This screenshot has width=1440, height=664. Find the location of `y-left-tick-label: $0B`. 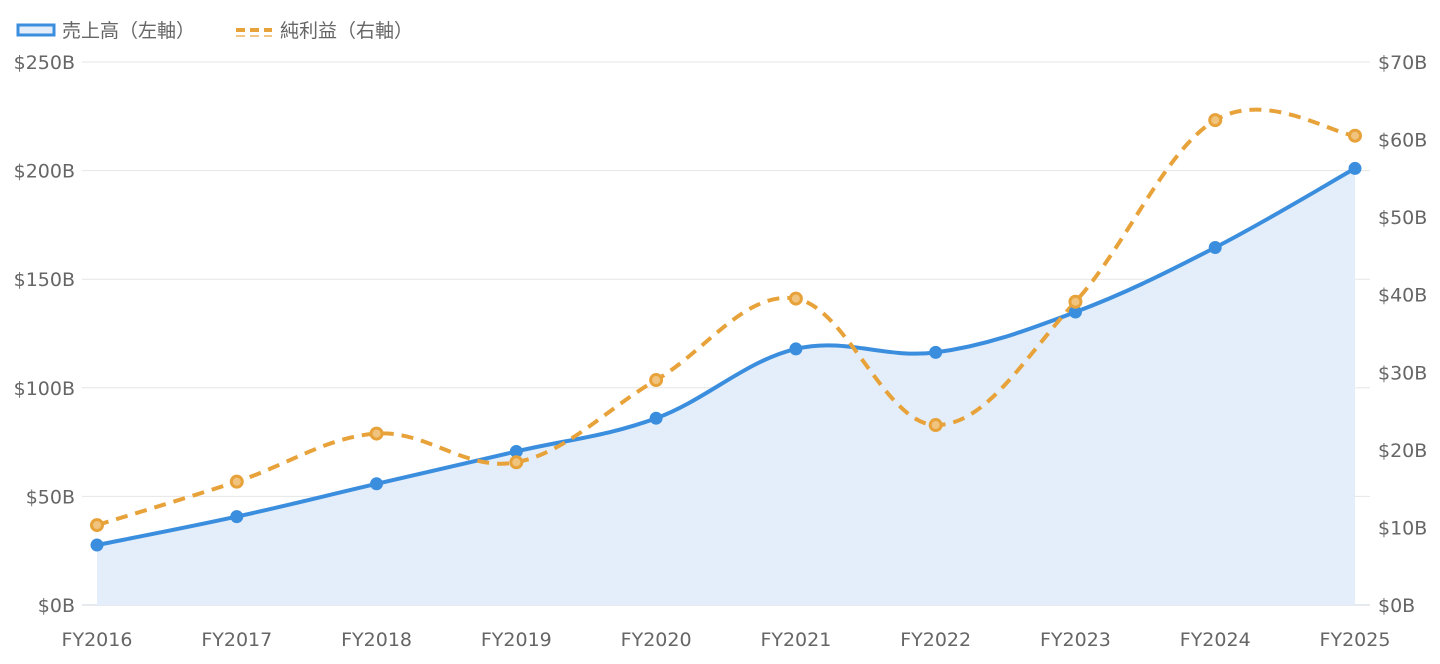

y-left-tick-label: $0B is located at coordinates (56, 606).